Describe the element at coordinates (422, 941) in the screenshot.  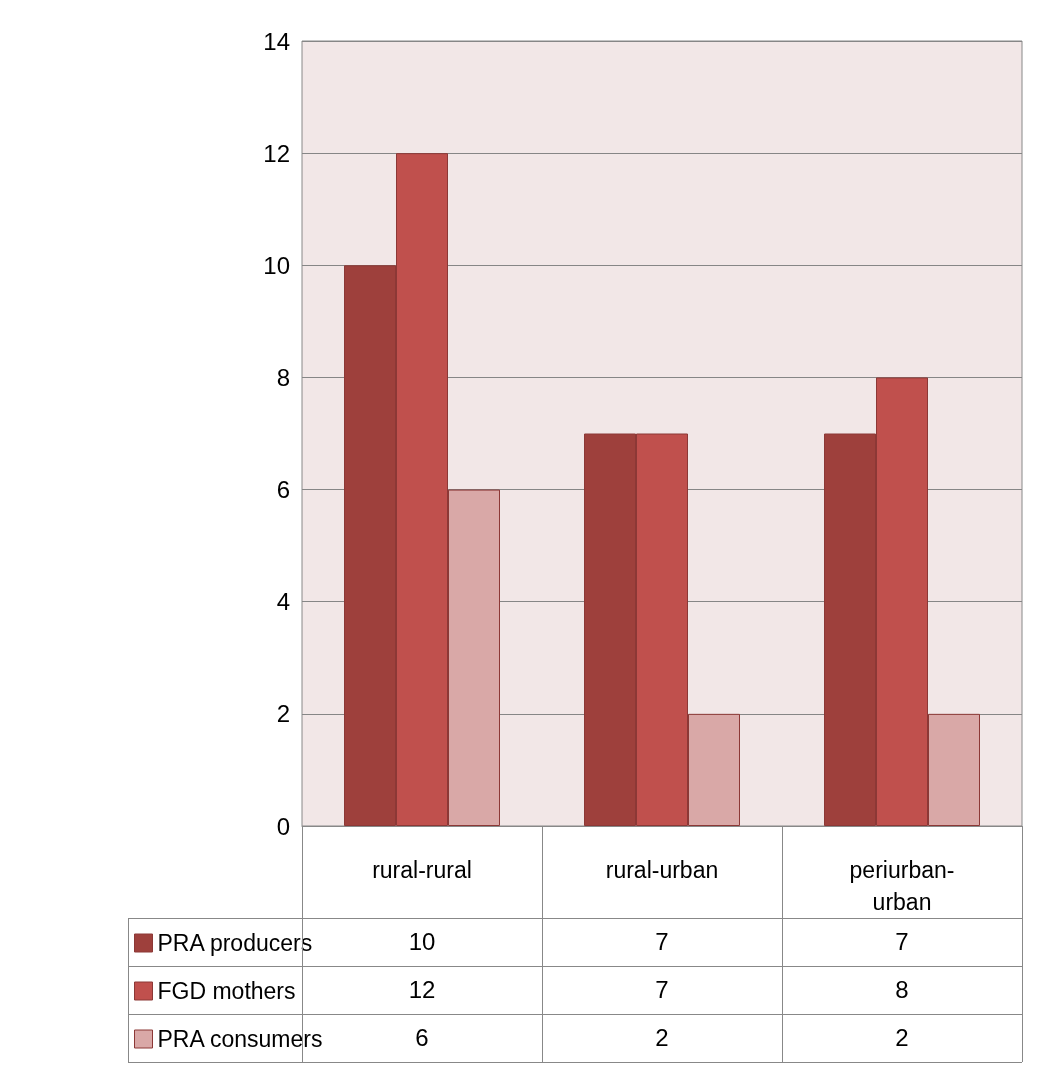
I see `data-label: 10` at that location.